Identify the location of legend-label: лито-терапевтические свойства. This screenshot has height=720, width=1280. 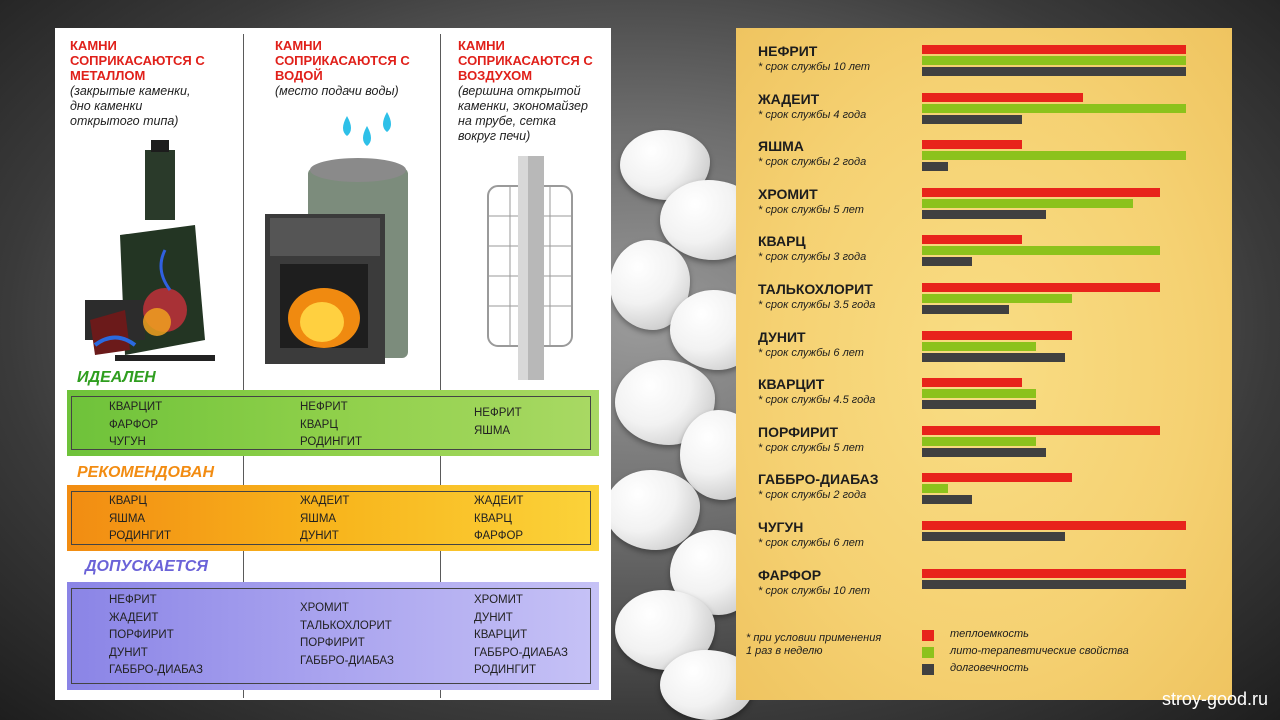
(1039, 651).